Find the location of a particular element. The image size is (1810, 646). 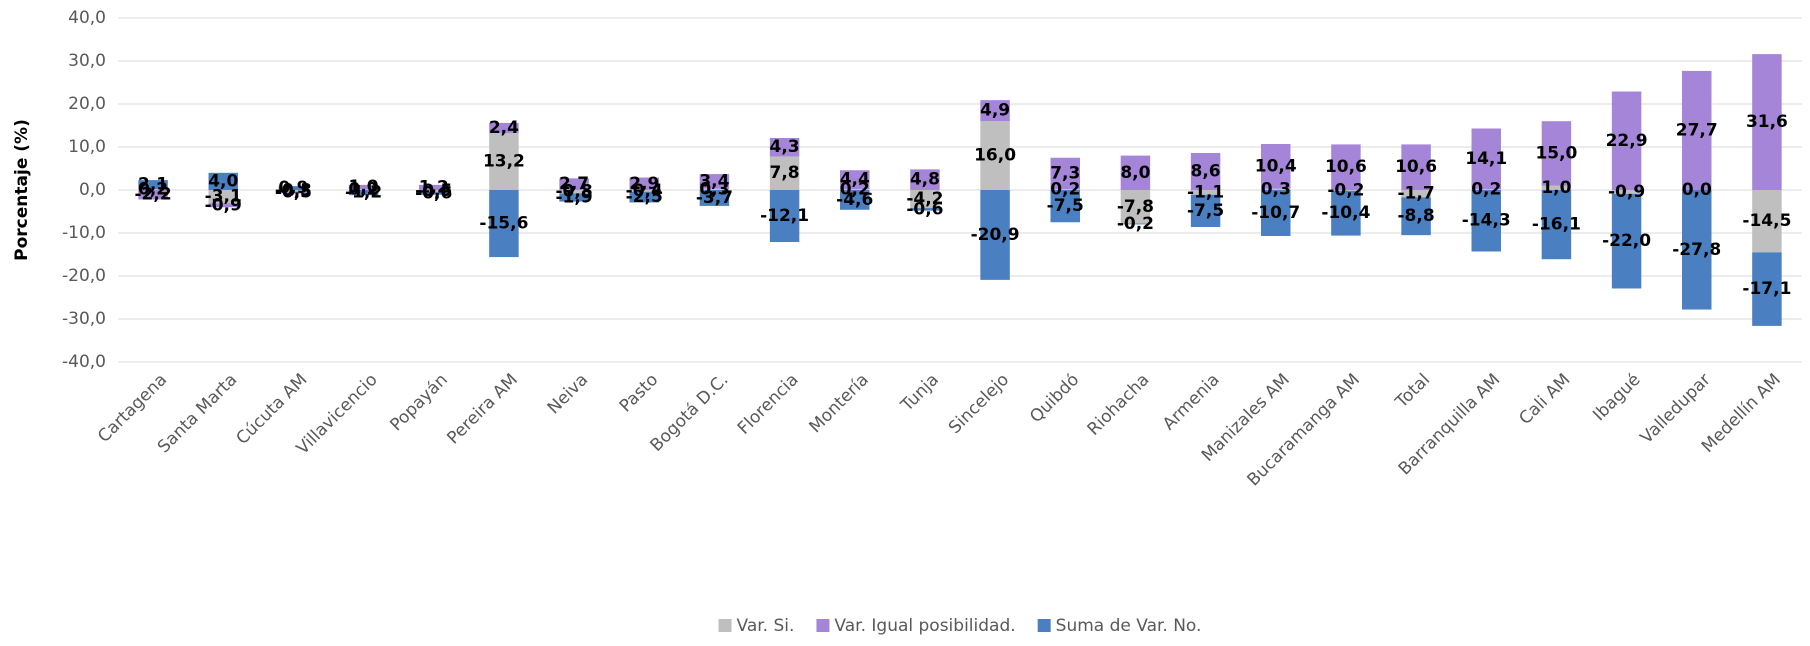

data-label: -1,1 is located at coordinates (1205, 192).